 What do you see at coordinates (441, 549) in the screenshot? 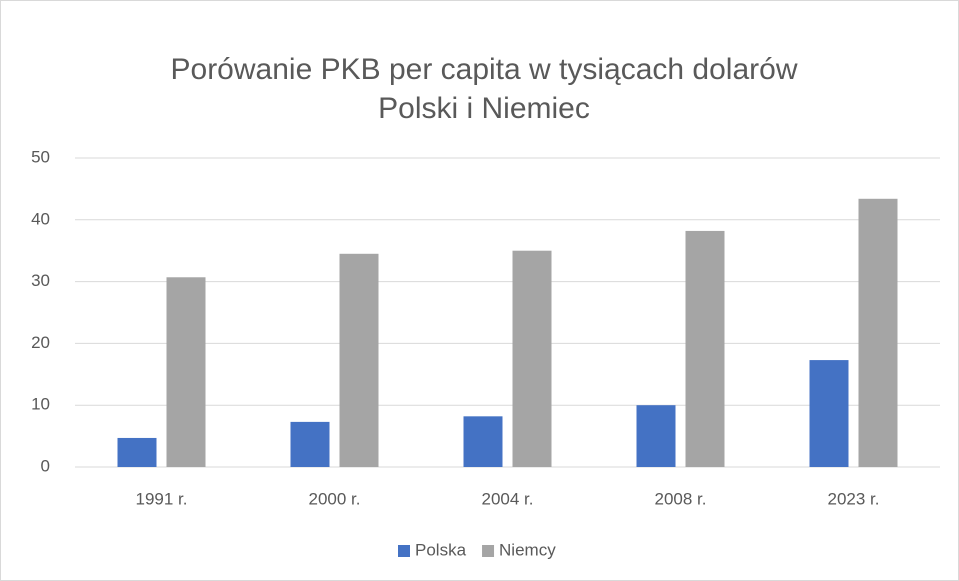
I see `legend-label: Polska` at bounding box center [441, 549].